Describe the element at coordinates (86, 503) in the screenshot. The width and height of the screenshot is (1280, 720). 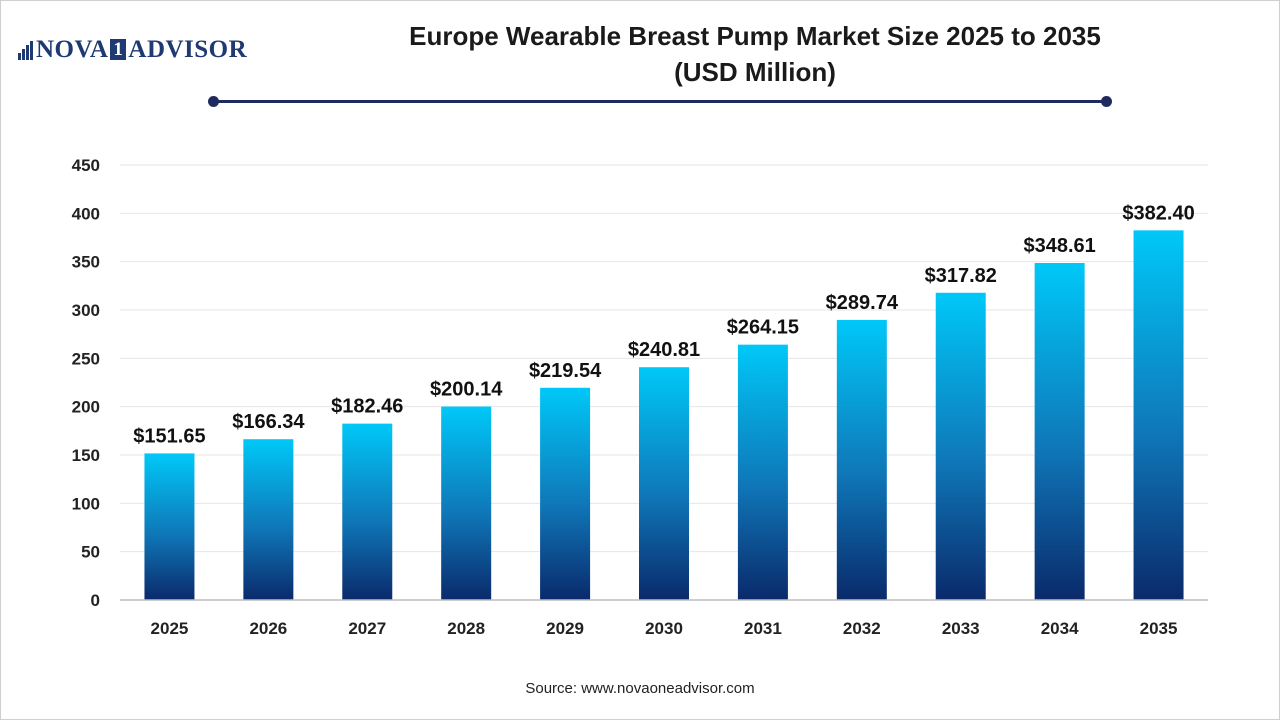
I see `y-tick-label: 100` at that location.